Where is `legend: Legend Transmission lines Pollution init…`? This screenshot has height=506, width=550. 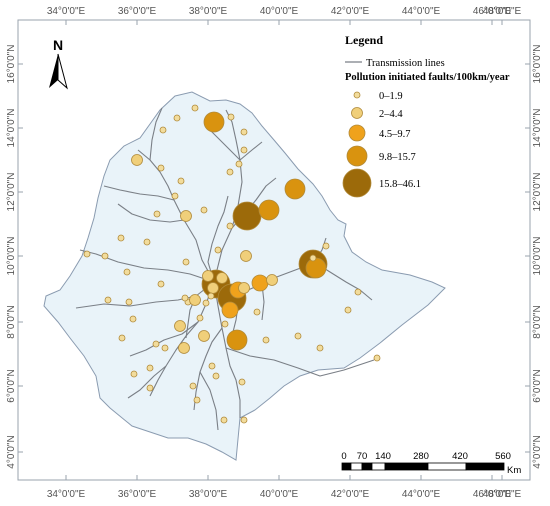
legend: Legend Transmission lines Pollution init… is located at coordinates (426, 115).